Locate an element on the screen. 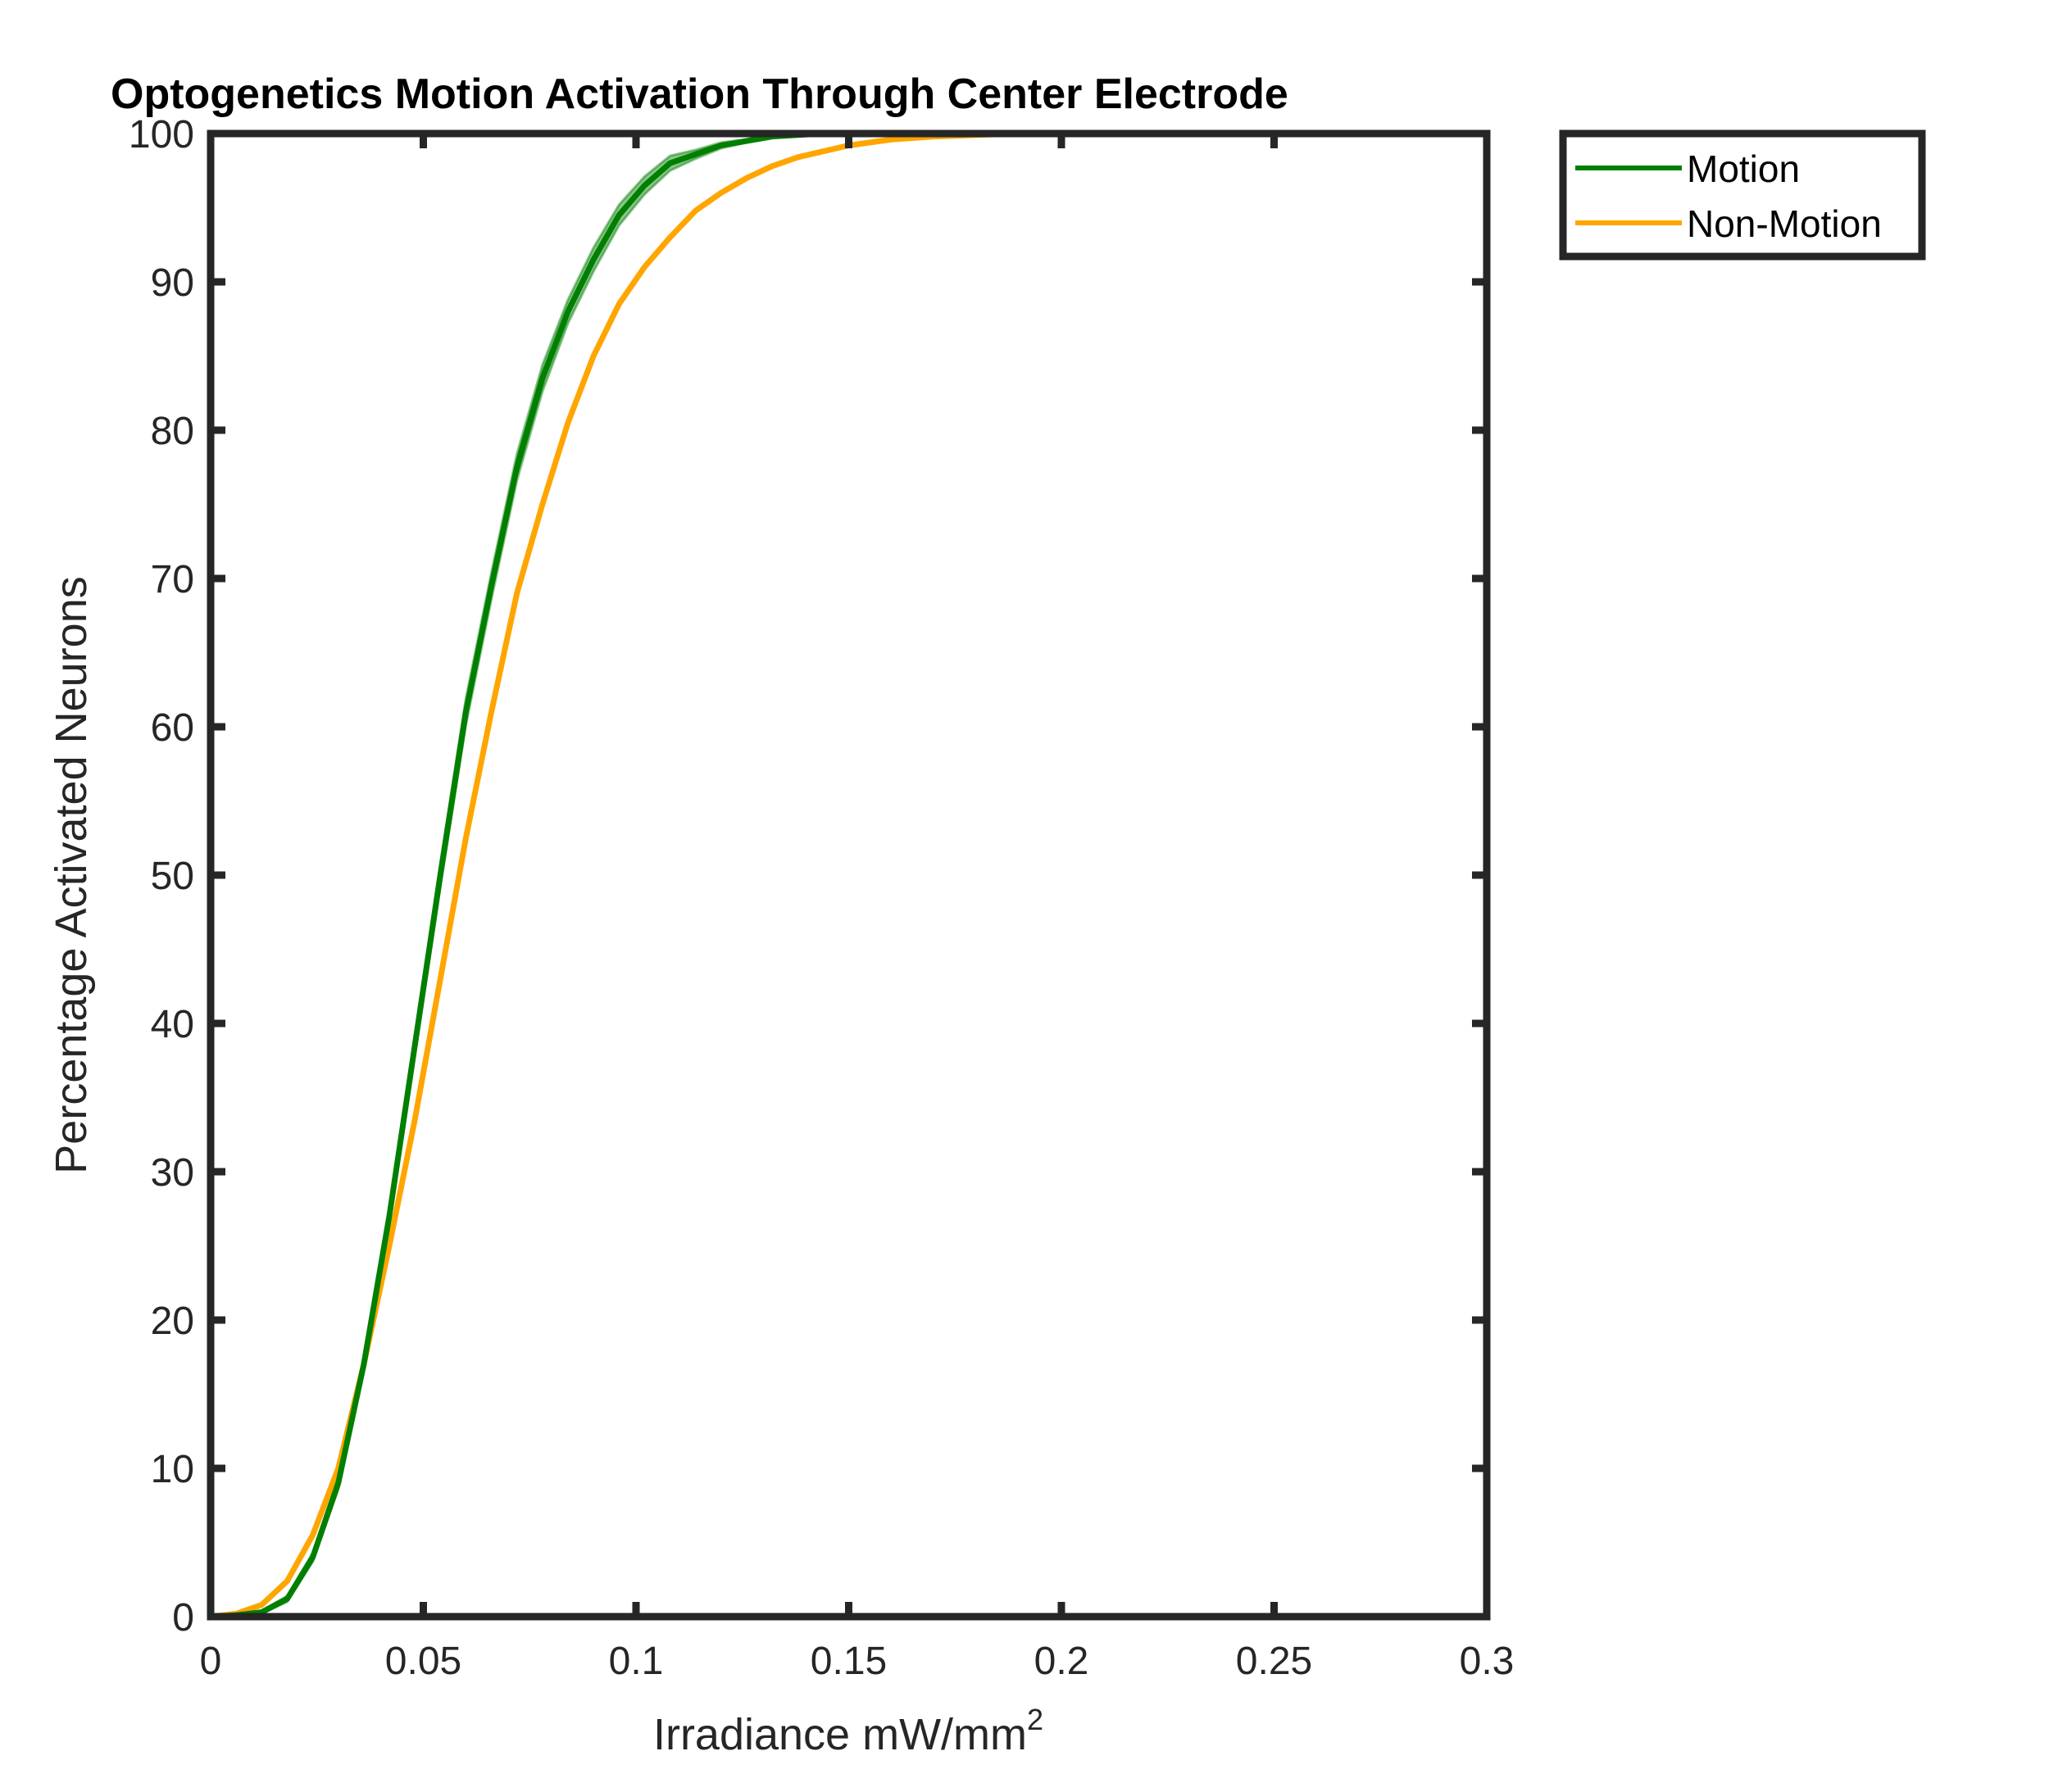 This screenshot has height=1792, width=2049. x-tick-label-1: 0.05 is located at coordinates (423, 1661).